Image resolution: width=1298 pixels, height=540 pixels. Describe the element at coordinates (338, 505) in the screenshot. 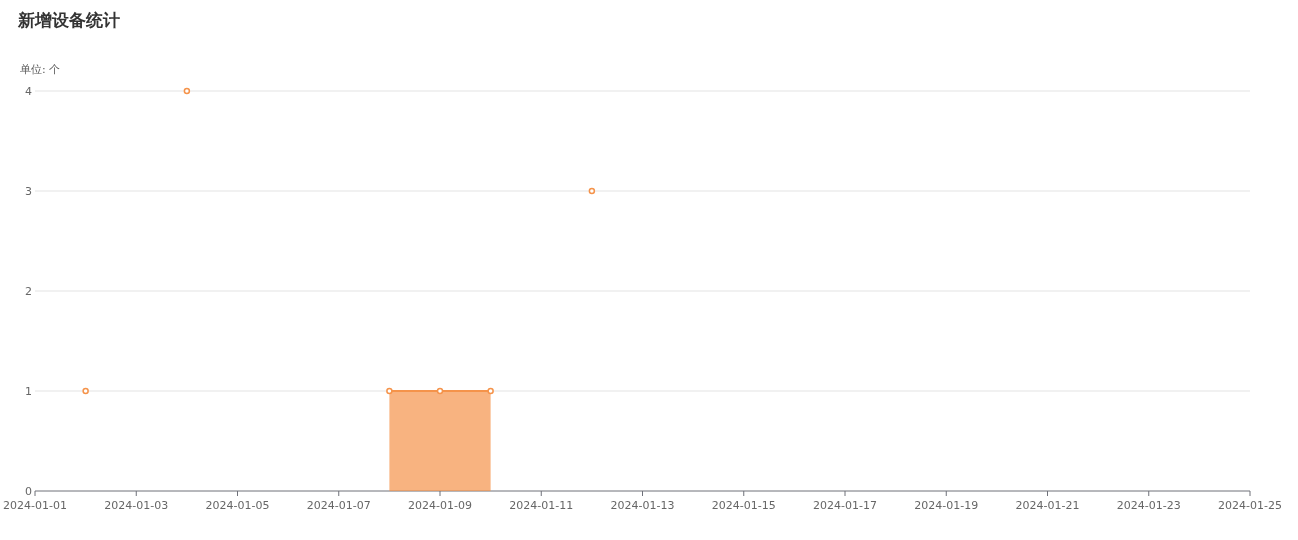

I see `x-tick-label: 2024-01-07` at that location.